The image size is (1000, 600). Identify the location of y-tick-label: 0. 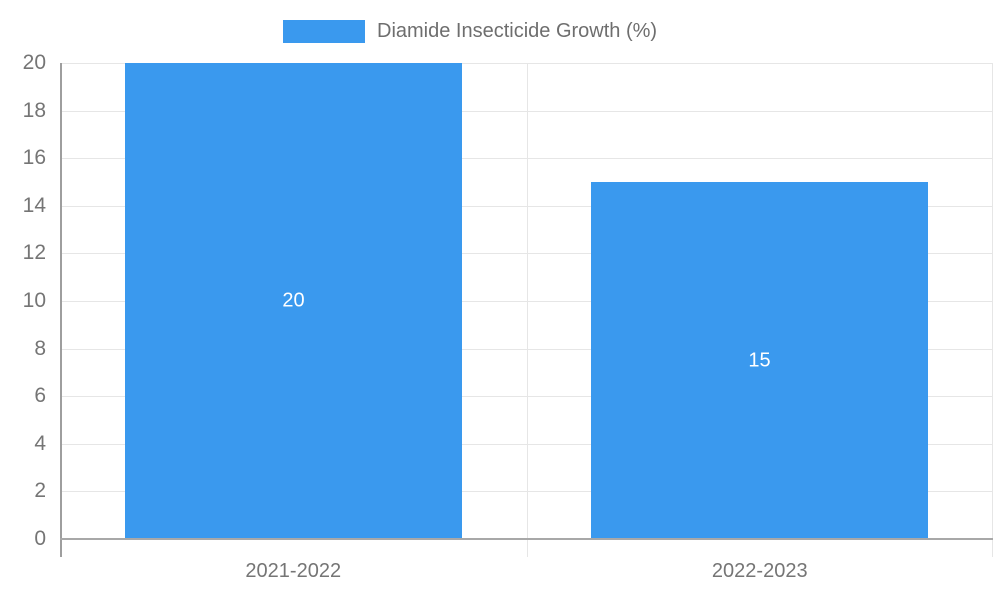
(40, 538).